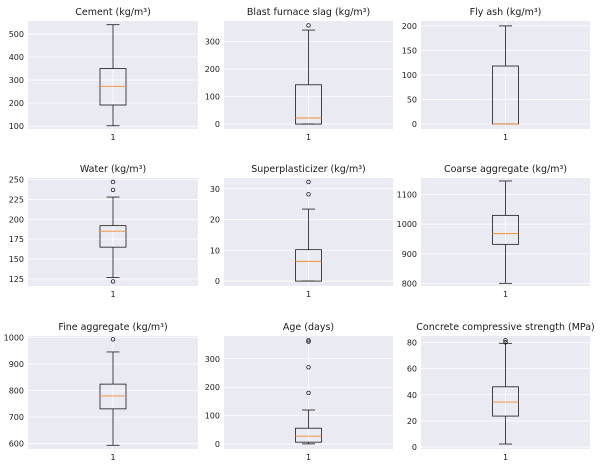  I want to click on subplot-title: Concrete compressive strength (MPa), so click(505, 327).